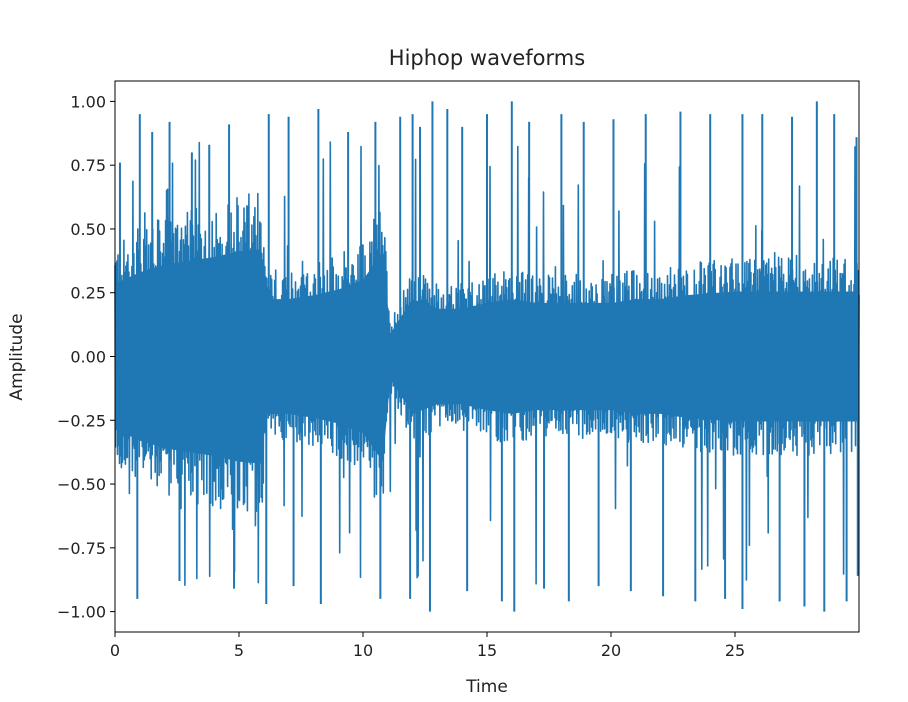 The width and height of the screenshot is (908, 702). I want to click on y-tick-label: −0.75, so click(81, 548).